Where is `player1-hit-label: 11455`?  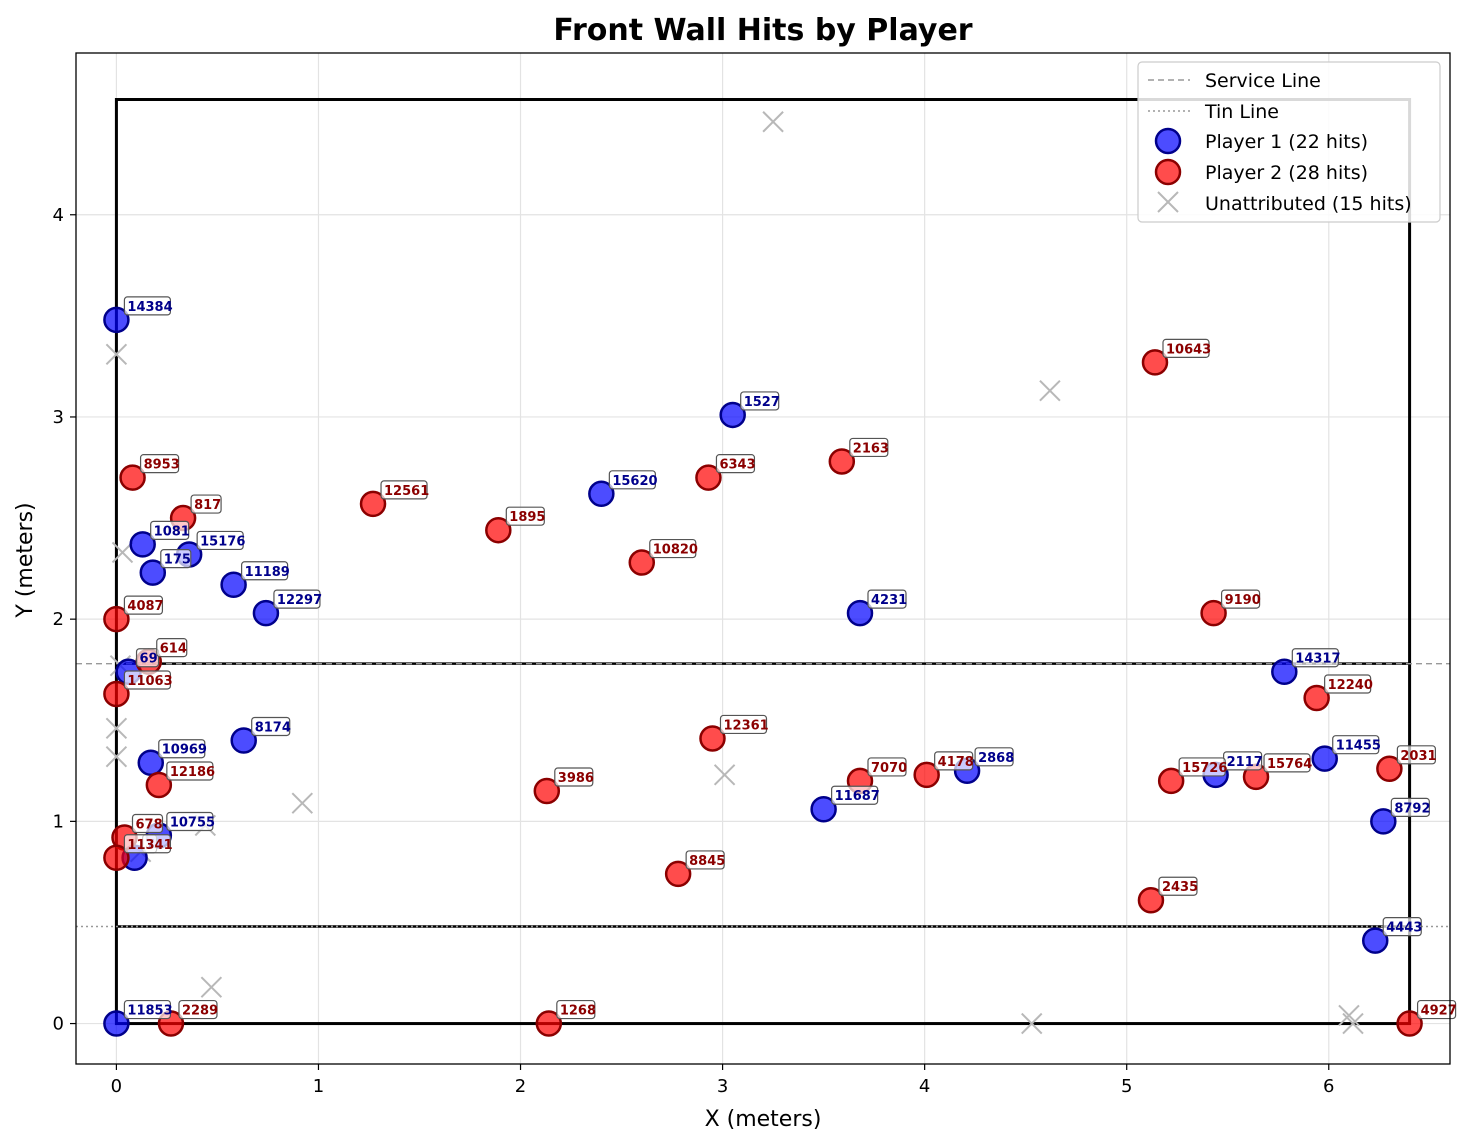
player1-hit-label: 11455 is located at coordinates (1358, 746).